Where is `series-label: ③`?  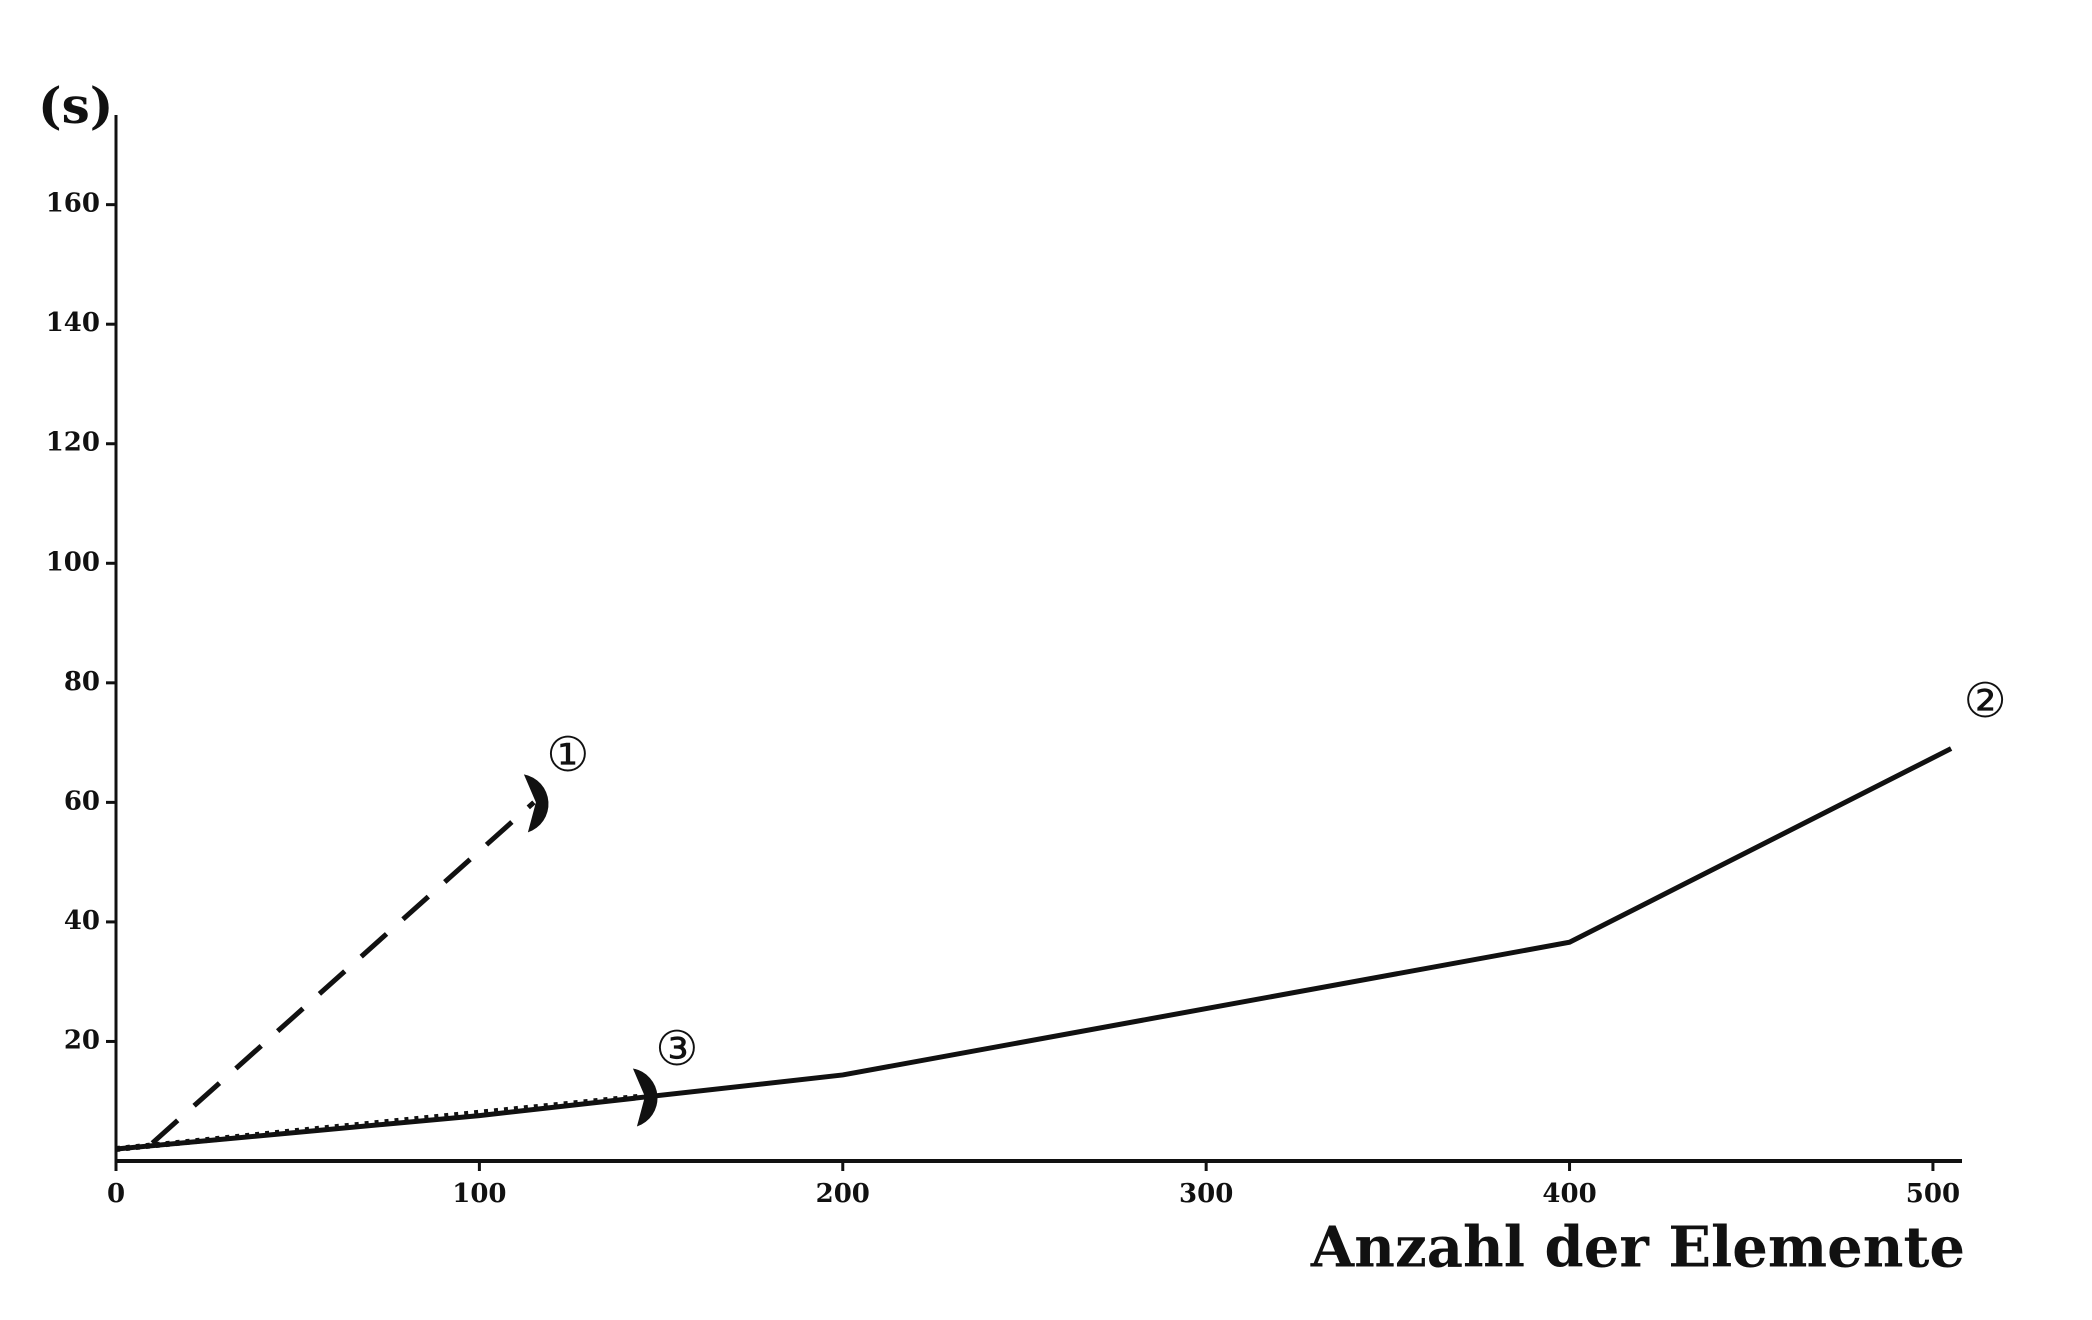
series-label: ③ is located at coordinates (676, 1049).